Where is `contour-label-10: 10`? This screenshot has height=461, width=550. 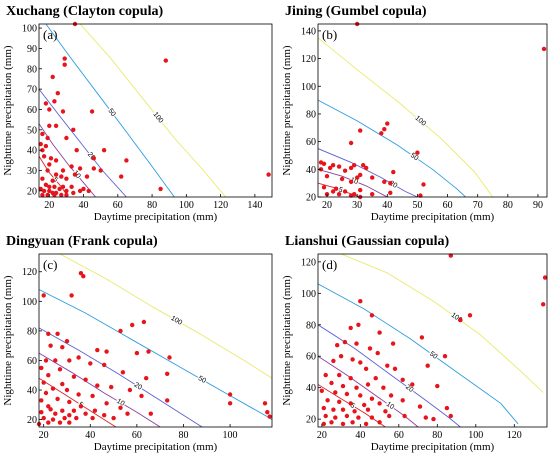 contour-label-10: 10 is located at coordinates (354, 181).